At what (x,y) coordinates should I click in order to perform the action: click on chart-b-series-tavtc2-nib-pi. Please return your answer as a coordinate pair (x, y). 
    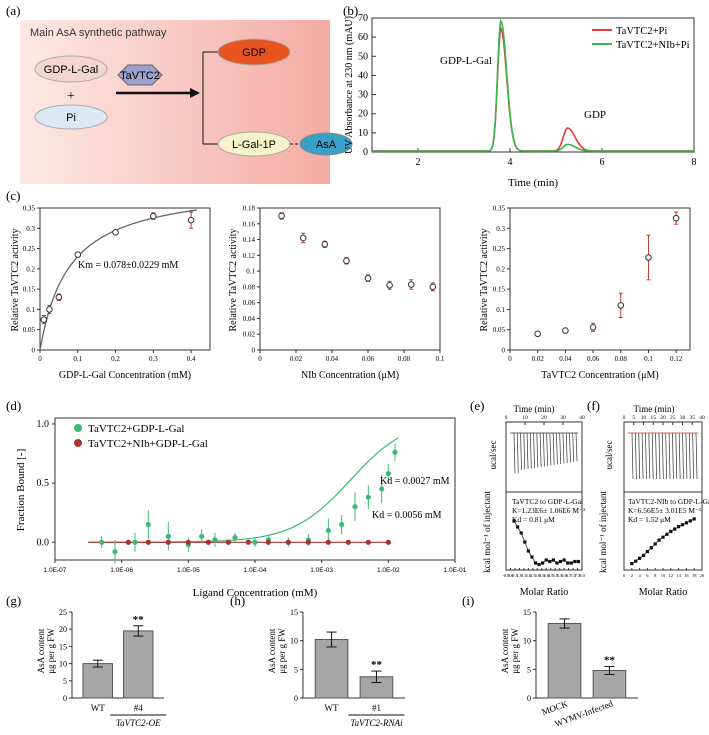
    Looking at the image, I should click on (533, 85).